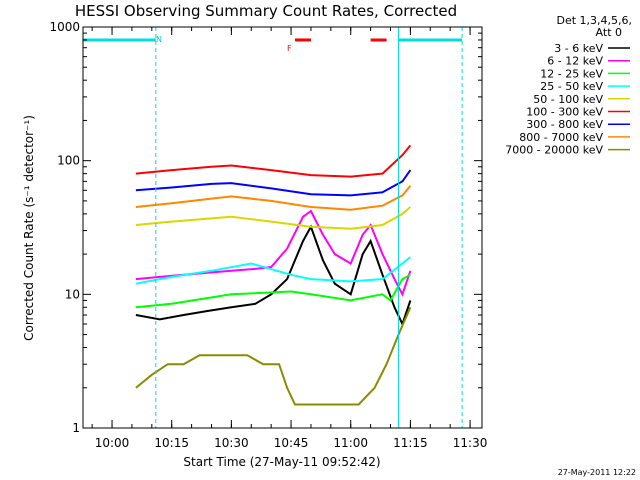 This screenshot has width=640, height=480. What do you see at coordinates (231, 443) in the screenshot?
I see `x-tick-label-3: 10:30` at bounding box center [231, 443].